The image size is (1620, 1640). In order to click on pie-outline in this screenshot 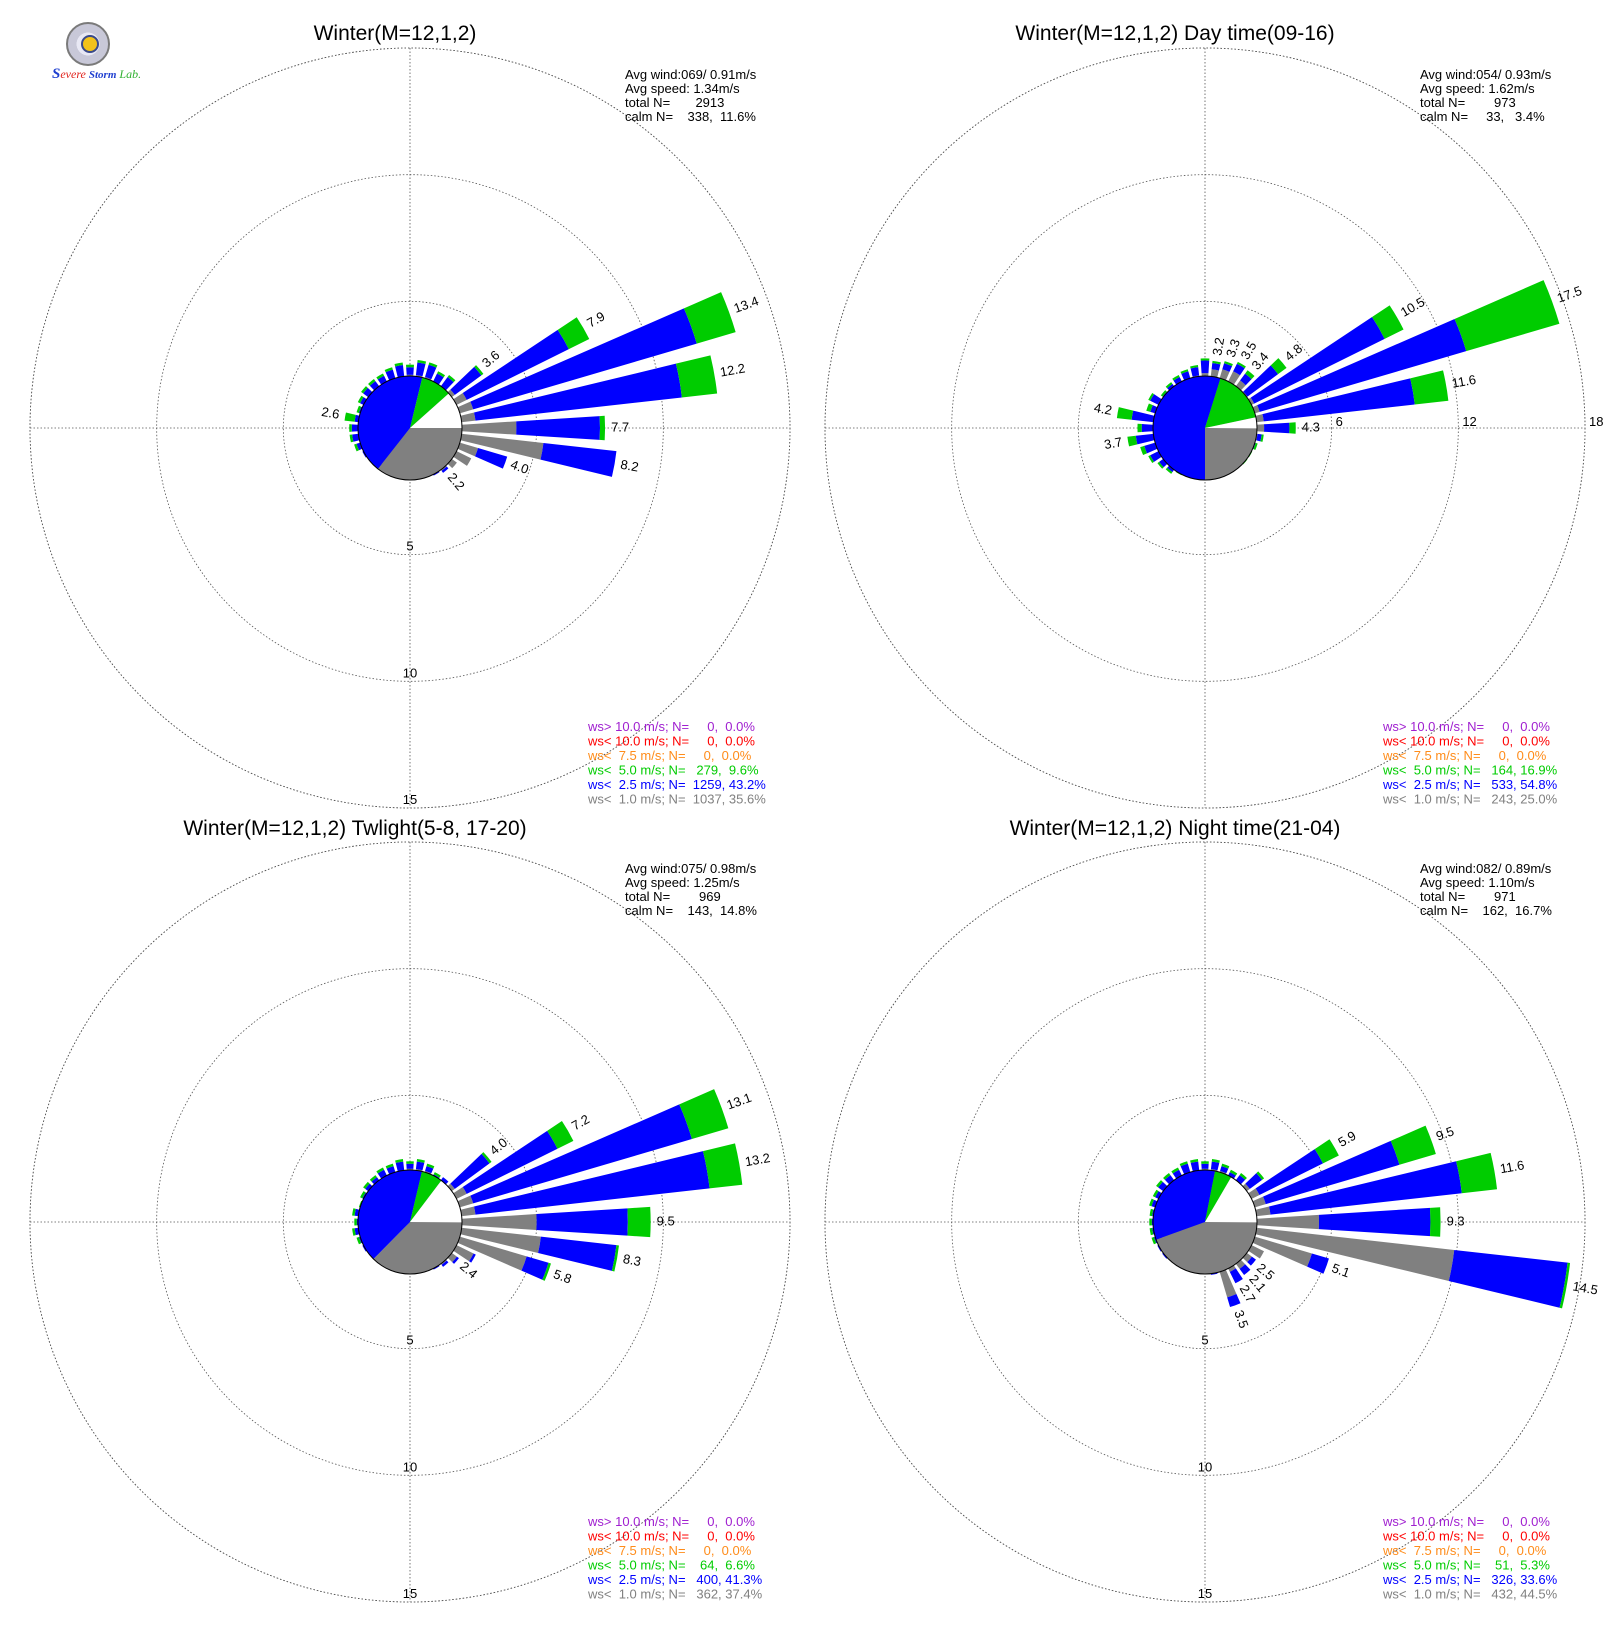, I will do `click(1205, 428)`.